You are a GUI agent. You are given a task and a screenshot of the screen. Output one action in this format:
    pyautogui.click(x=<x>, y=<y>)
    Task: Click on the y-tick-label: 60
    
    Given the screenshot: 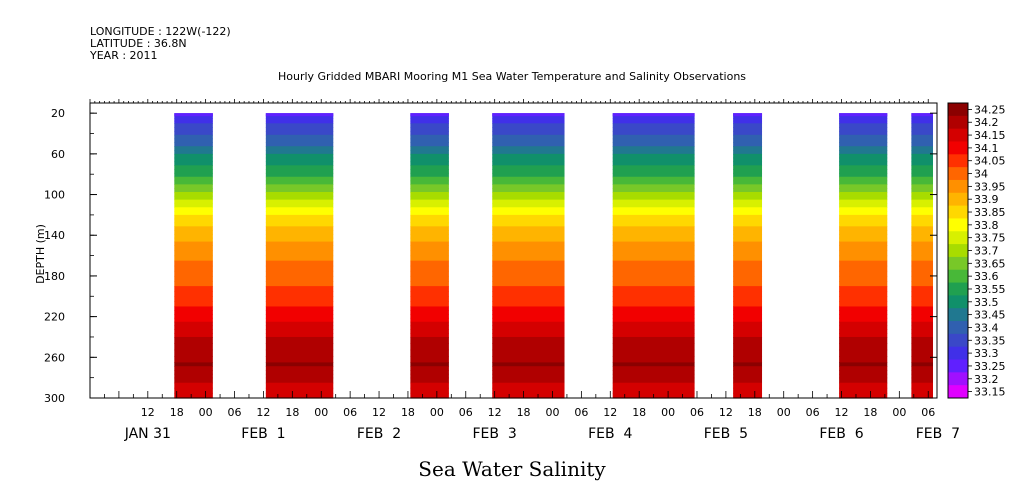 What is the action you would take?
    pyautogui.click(x=58, y=154)
    